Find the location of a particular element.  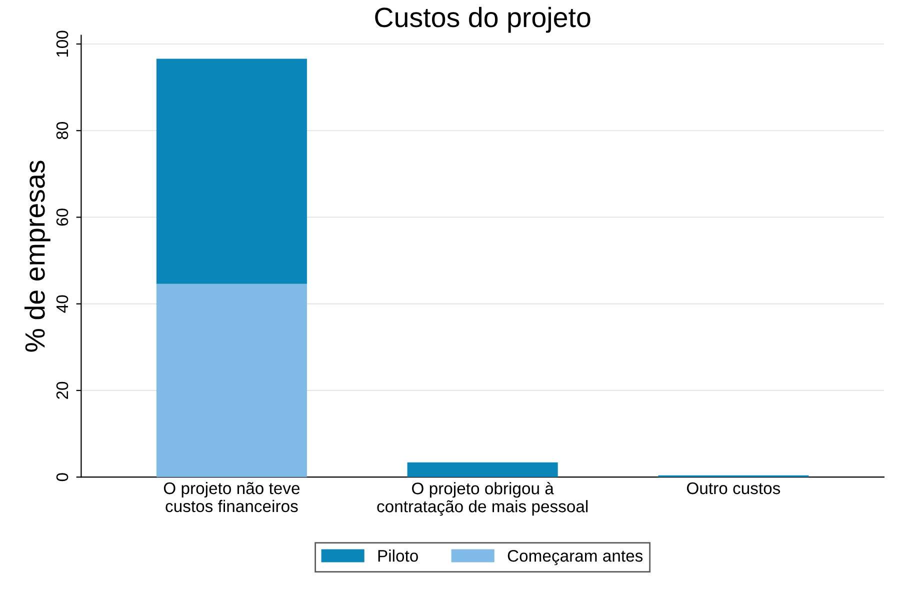

y-tick-label: 0 is located at coordinates (62, 477).